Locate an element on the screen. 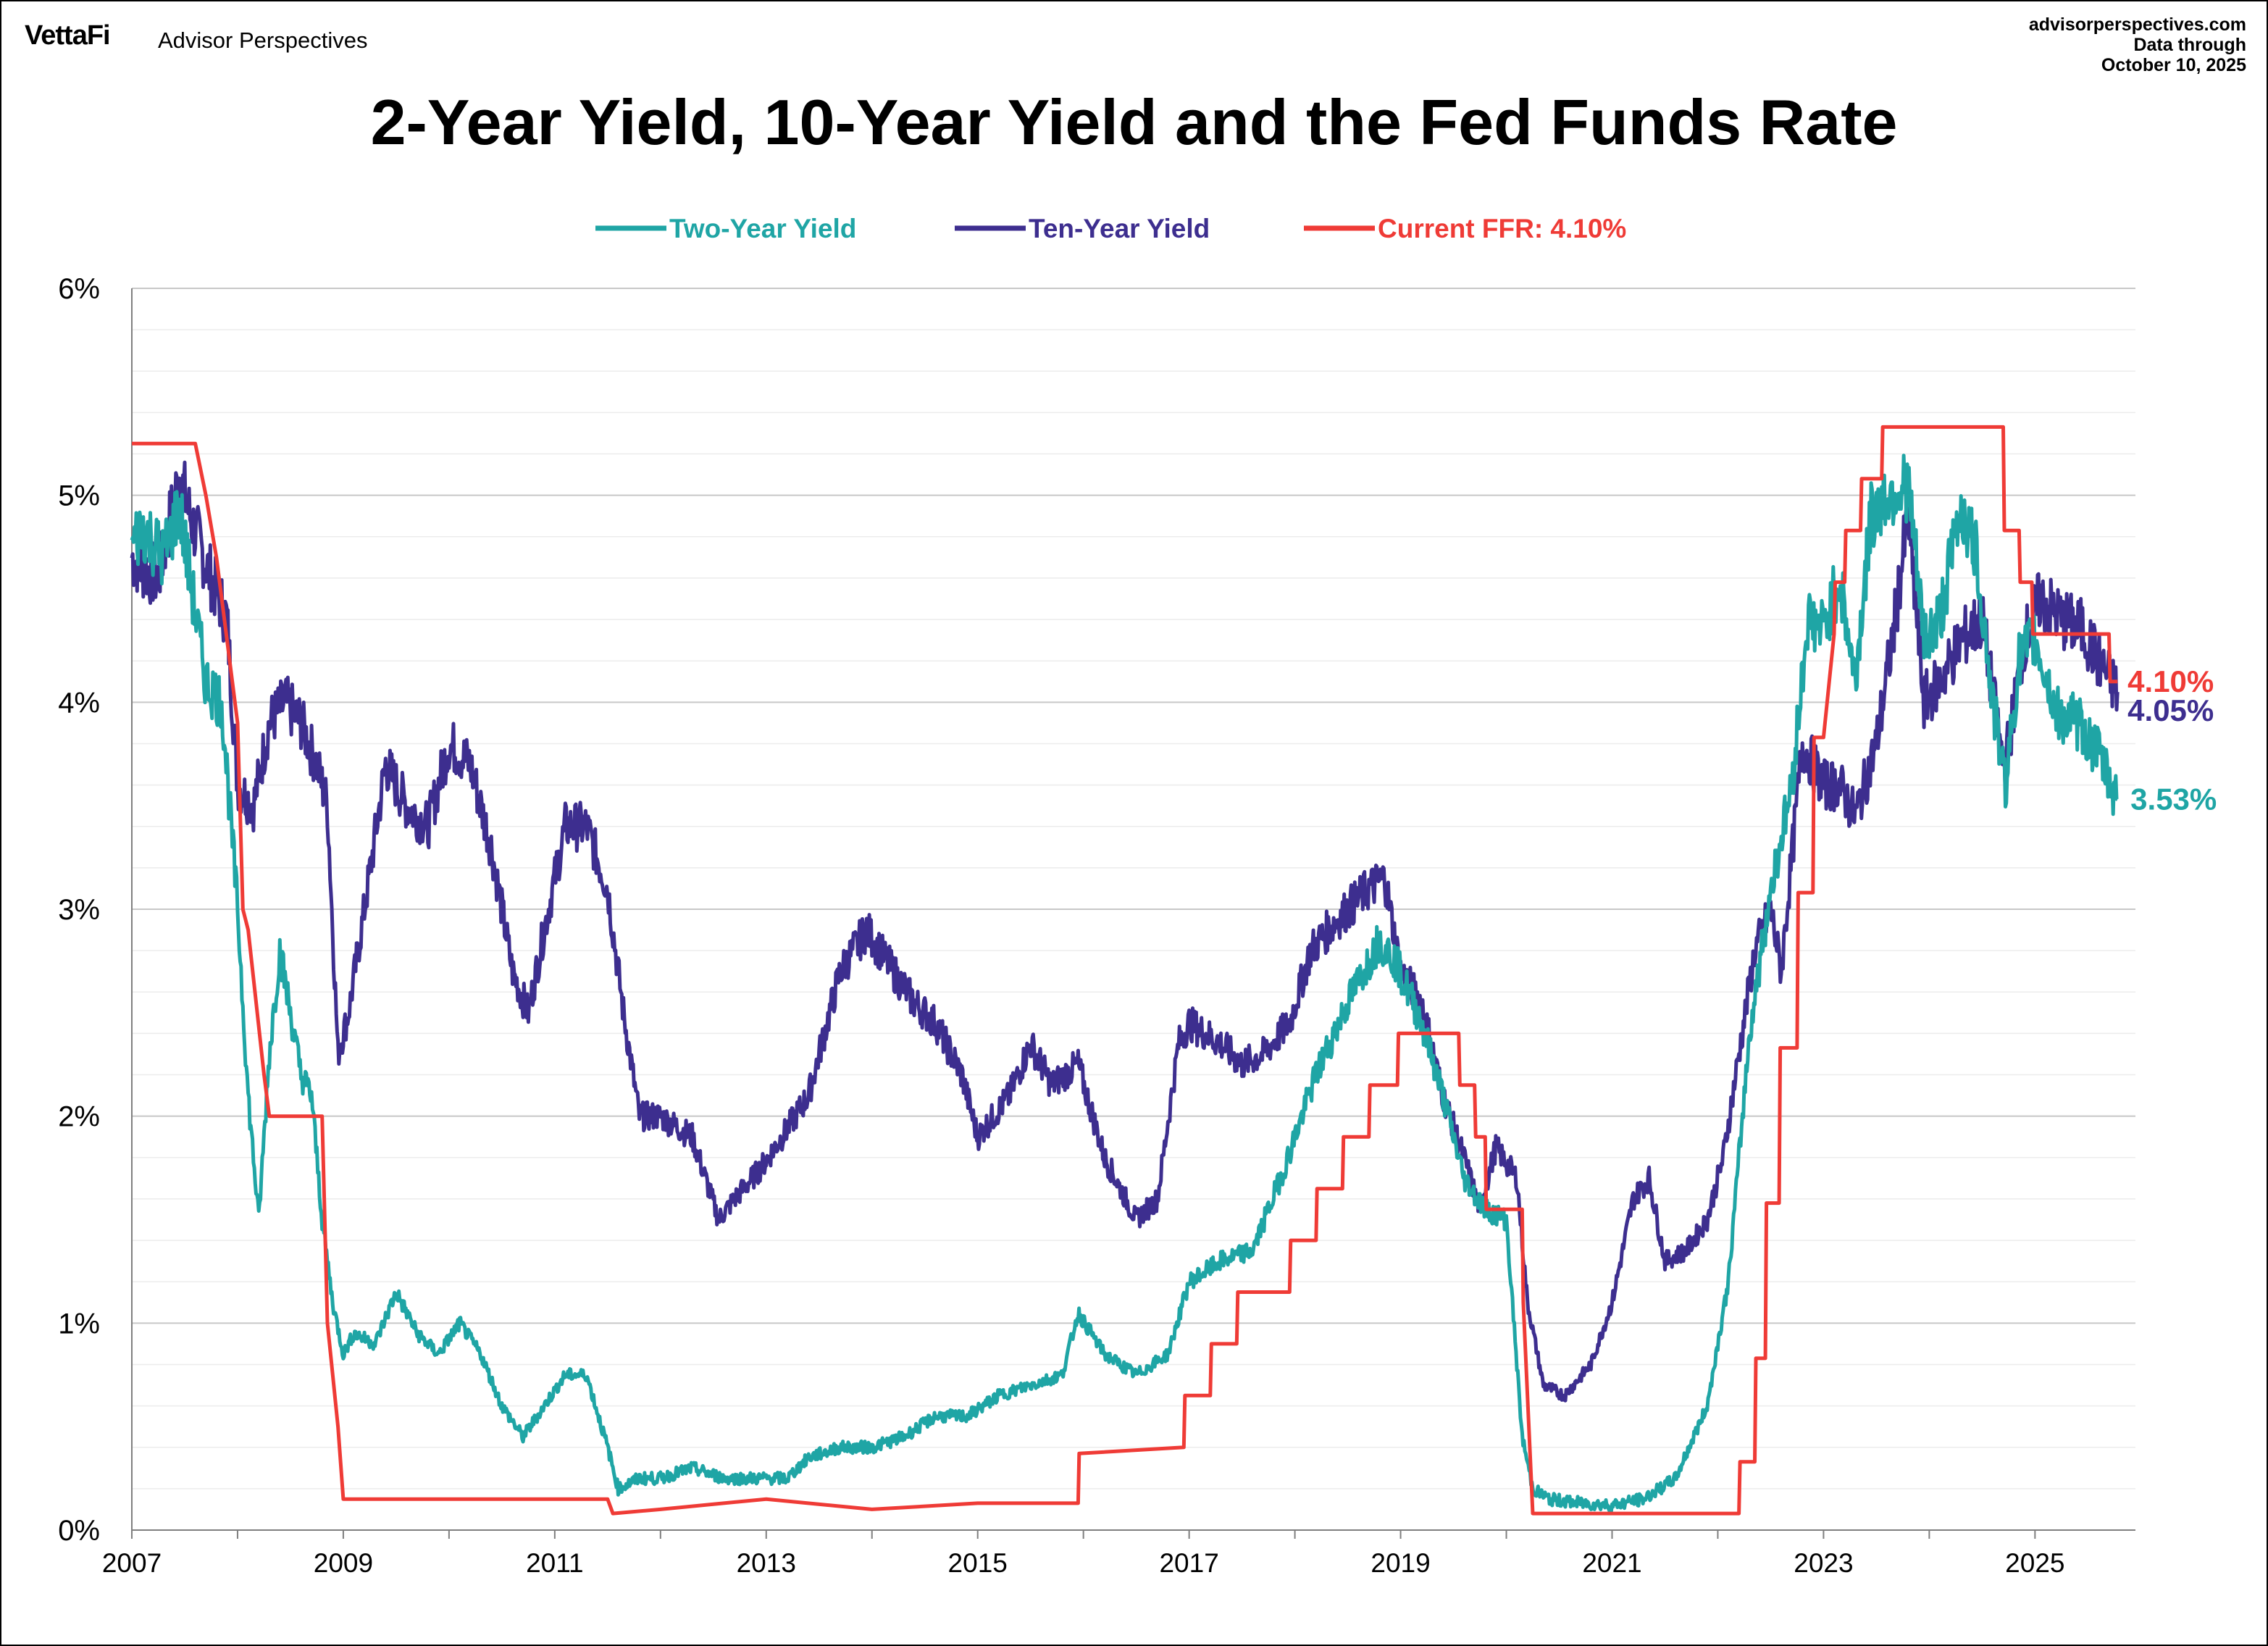 The width and height of the screenshot is (2268, 1646). y-tick-label: 6% is located at coordinates (79, 289).